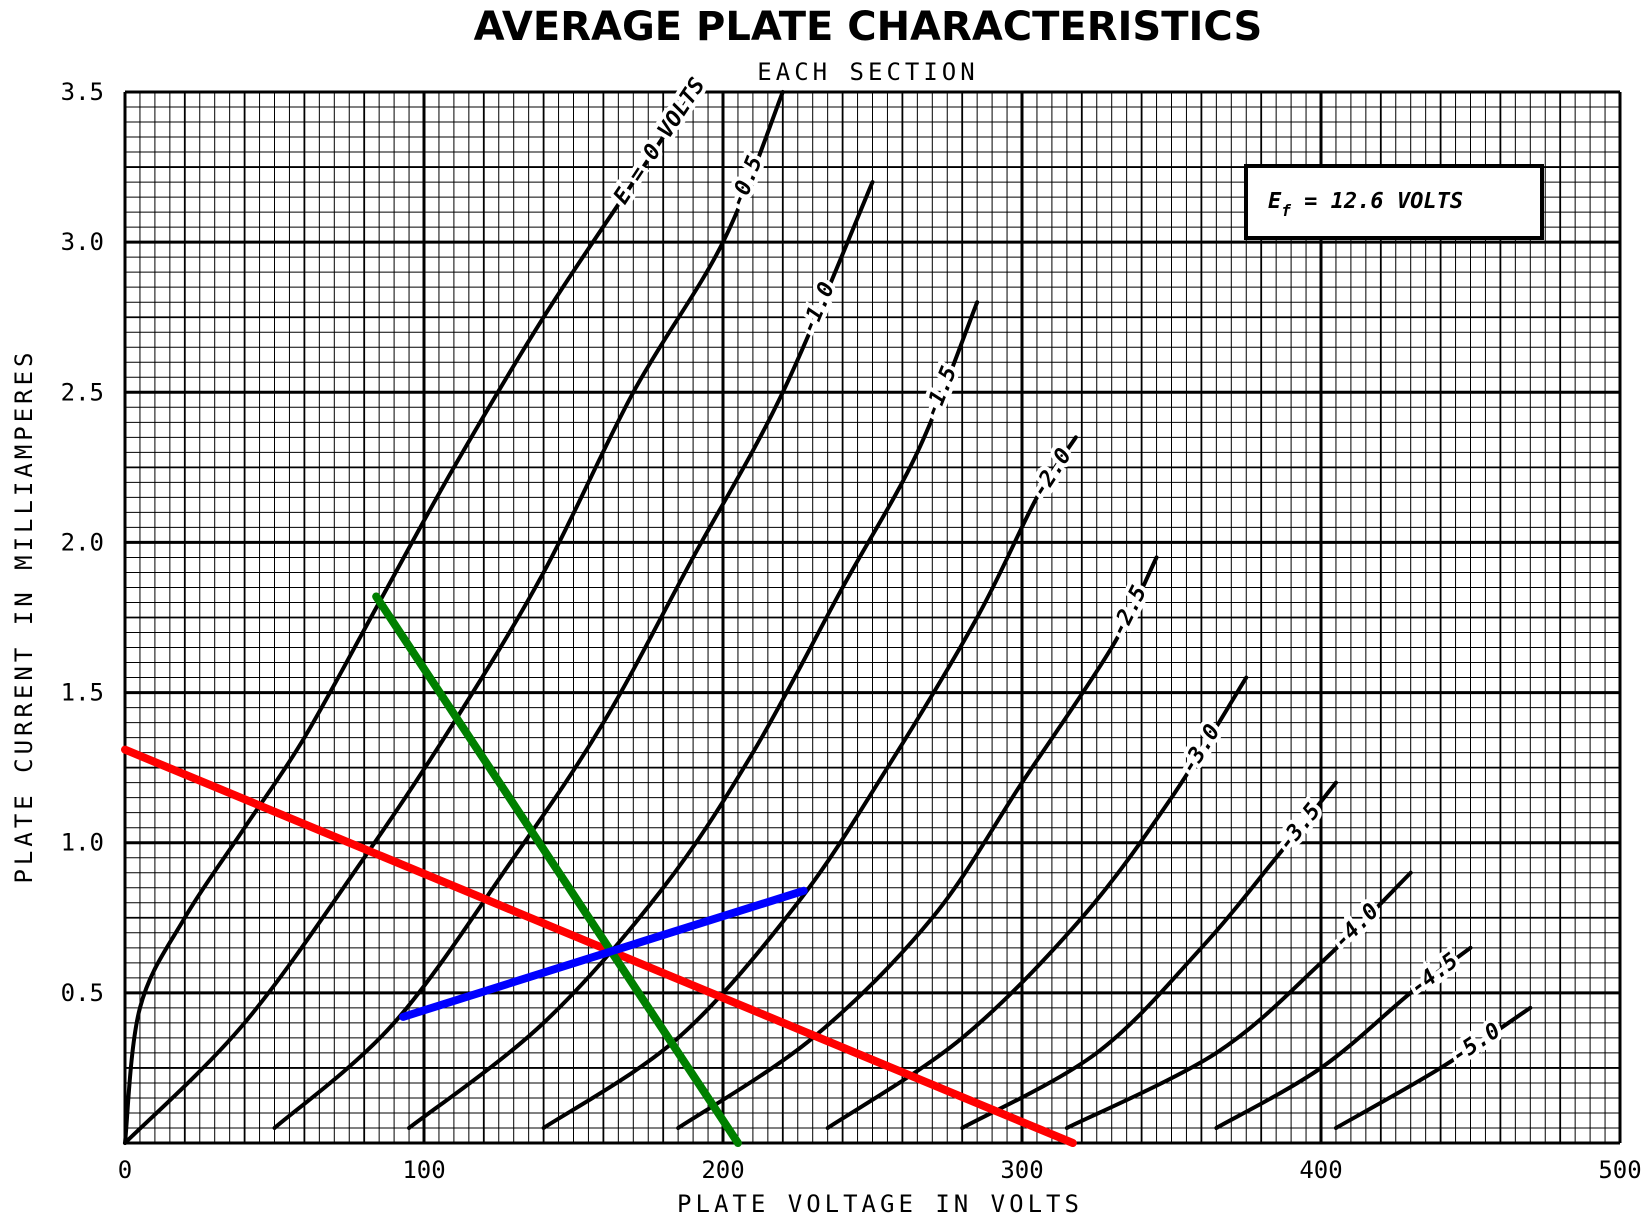 The height and width of the screenshot is (1222, 1652). I want to click on y-tick-label: 1.0, so click(82, 843).